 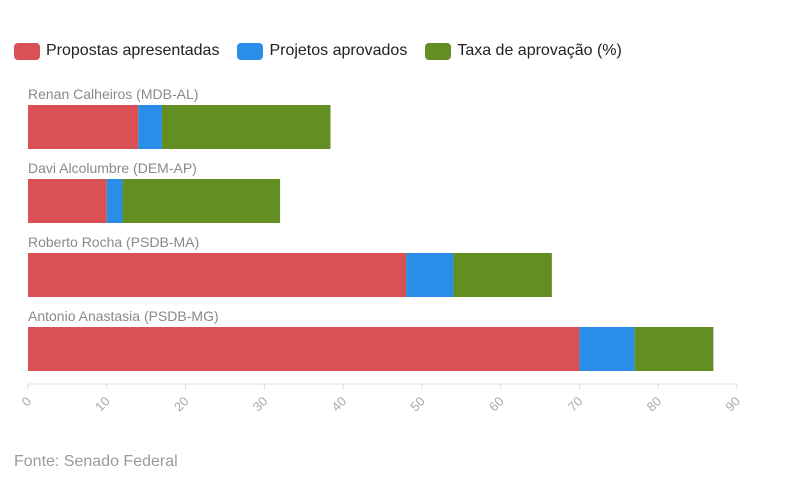 I want to click on x-tick-label: 20, so click(x=181, y=404).